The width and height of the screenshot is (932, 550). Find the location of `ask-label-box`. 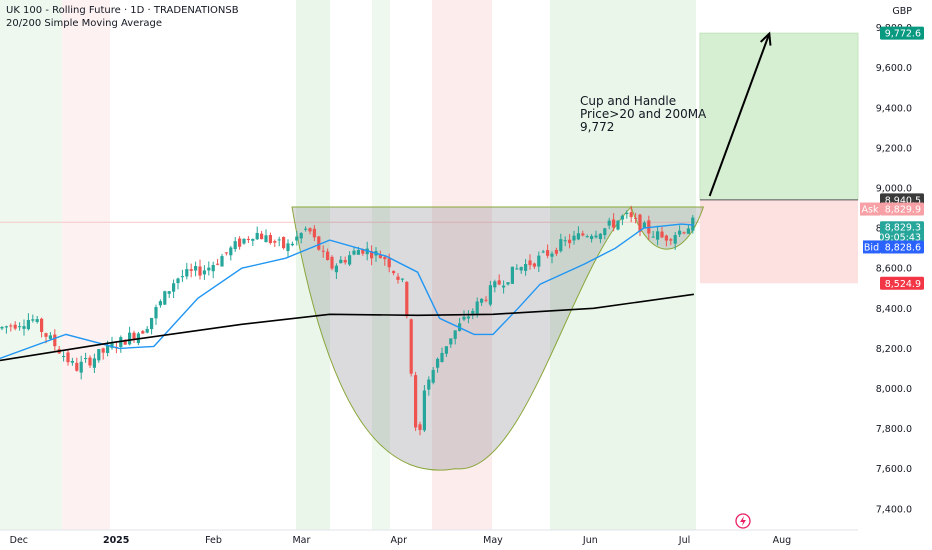

ask-label-box is located at coordinates (870, 209).